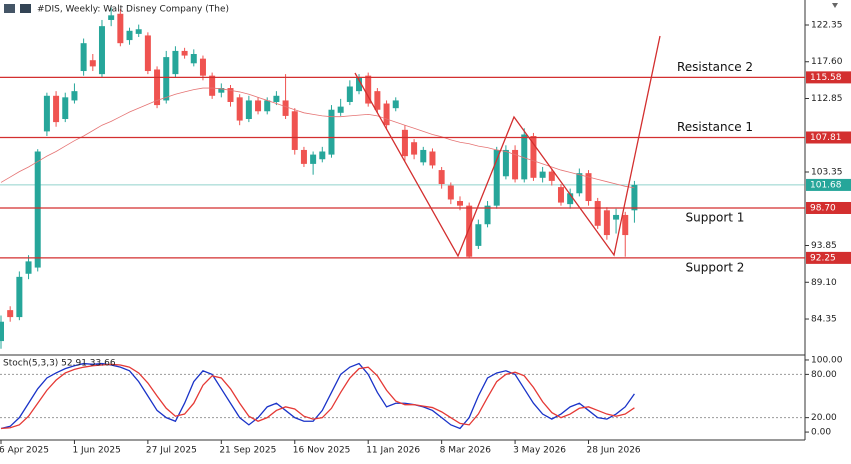 The height and width of the screenshot is (464, 851). Describe the element at coordinates (25, 8) in the screenshot. I see `symbol-icon` at that location.